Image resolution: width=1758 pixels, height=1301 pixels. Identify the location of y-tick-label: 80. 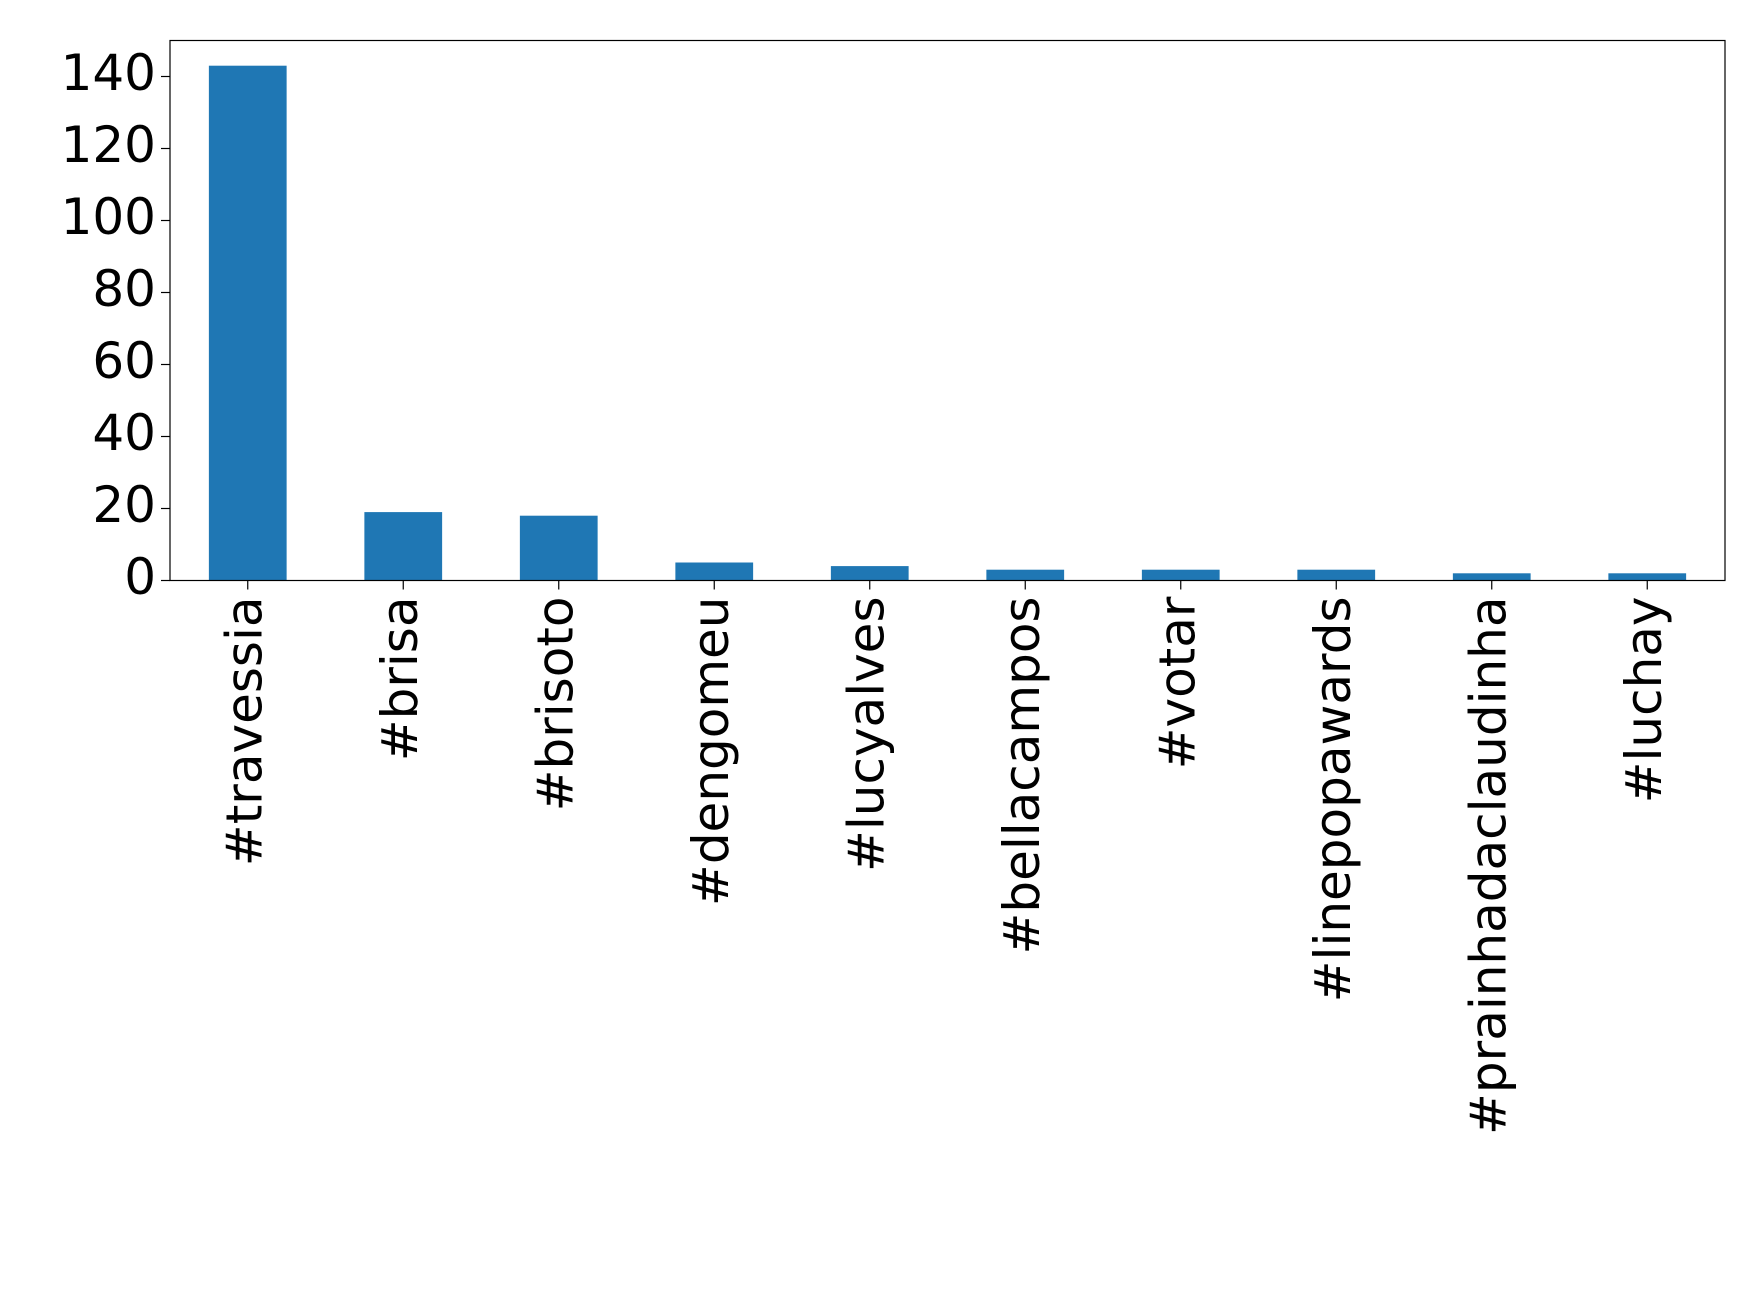
(124, 289).